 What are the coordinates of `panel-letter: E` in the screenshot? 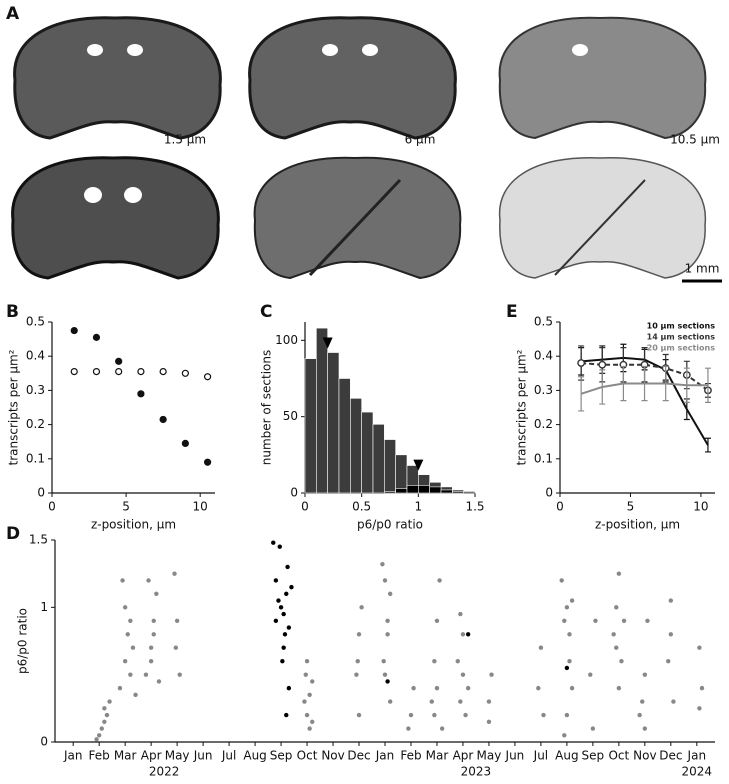 It's located at (512, 312).